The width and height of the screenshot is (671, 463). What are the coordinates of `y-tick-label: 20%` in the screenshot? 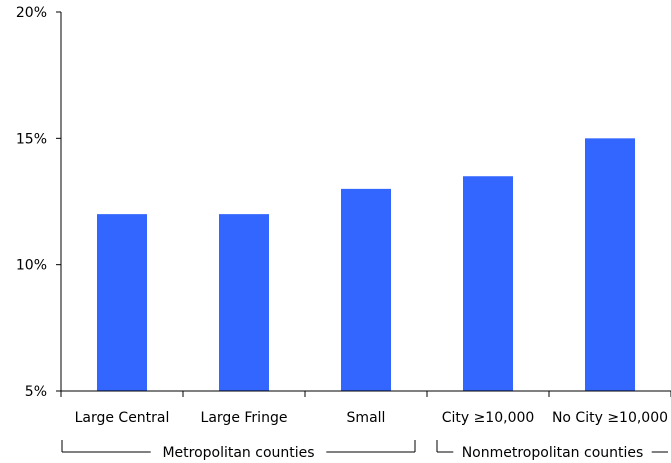 It's located at (31, 13).